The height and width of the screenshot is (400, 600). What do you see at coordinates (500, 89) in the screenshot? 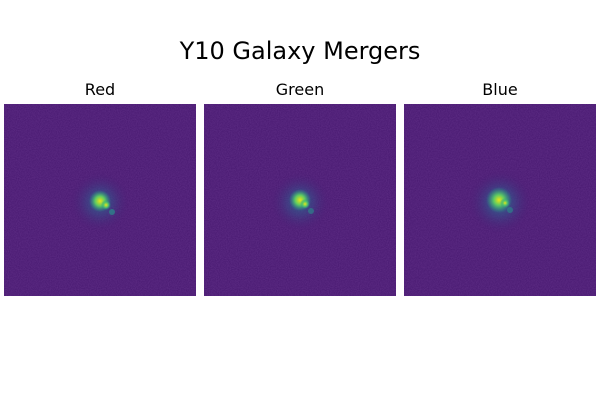
I see `panel-title-blue: Blue` at bounding box center [500, 89].